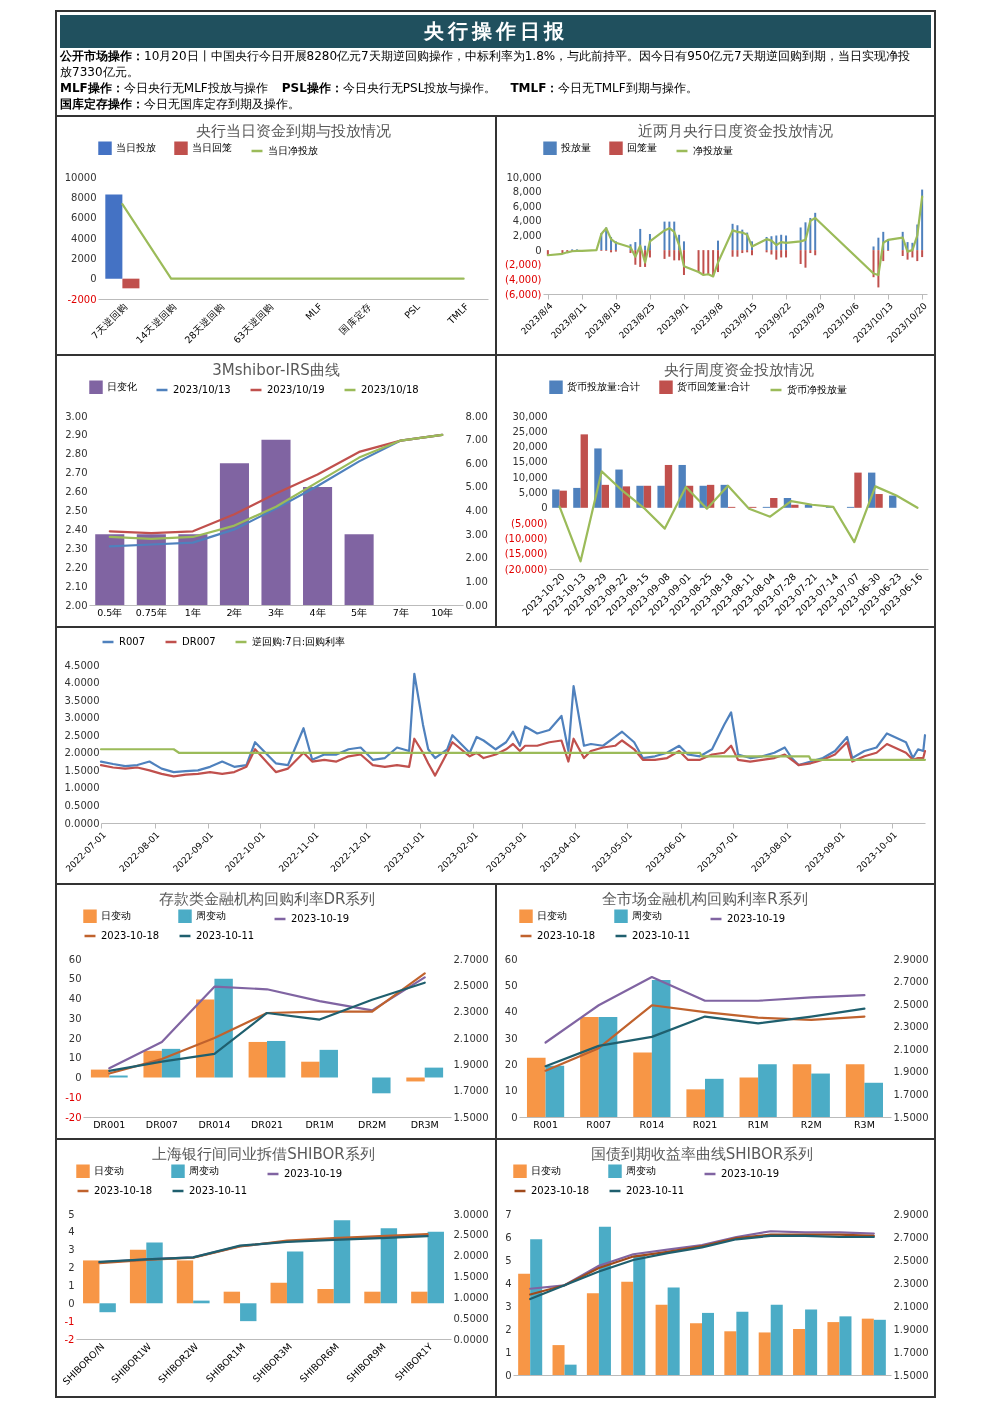 This screenshot has height=1403, width=992. I want to click on x-tick-label: 28天逆回购, so click(204, 323).